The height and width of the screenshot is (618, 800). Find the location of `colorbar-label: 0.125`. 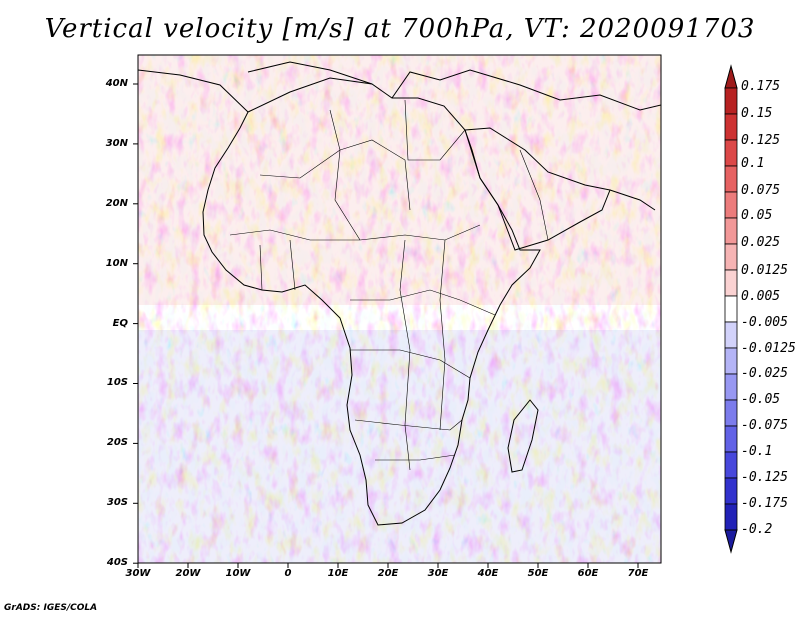

colorbar-label: 0.125 is located at coordinates (761, 140).